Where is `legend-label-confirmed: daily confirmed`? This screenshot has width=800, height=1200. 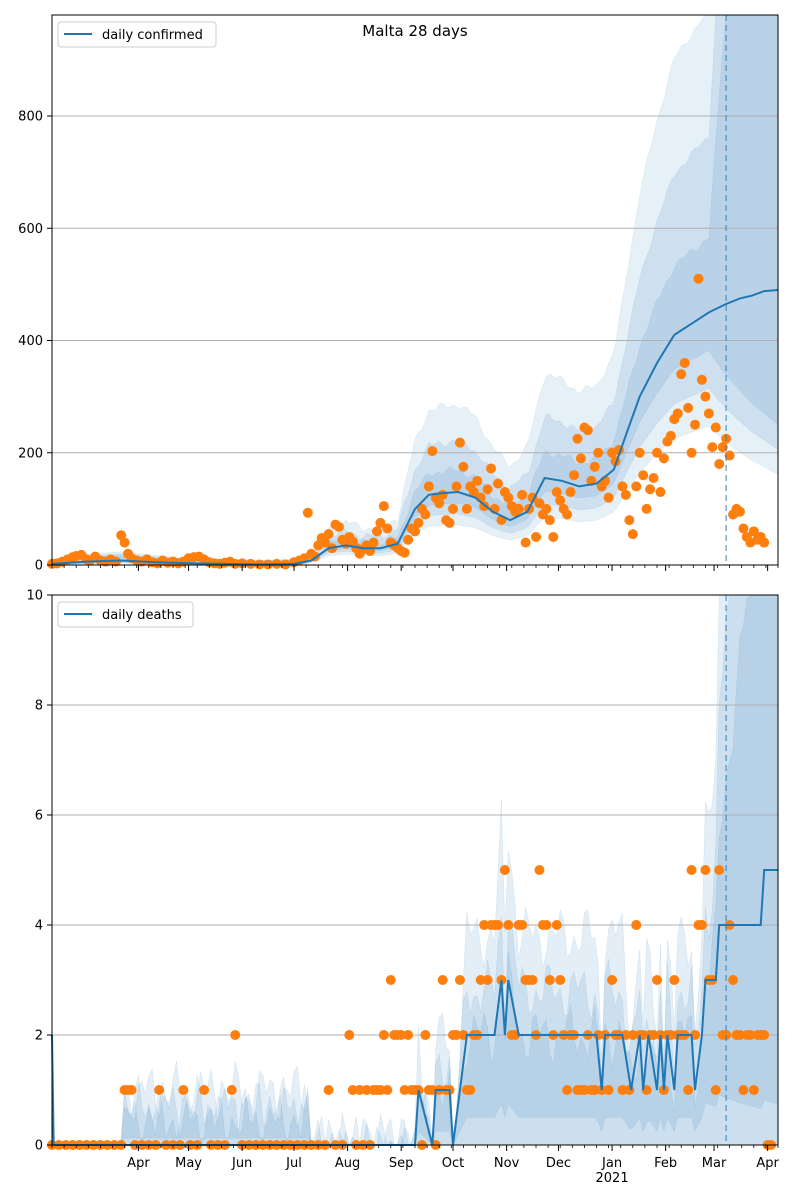
legend-label-confirmed: daily confirmed is located at coordinates (152, 35).